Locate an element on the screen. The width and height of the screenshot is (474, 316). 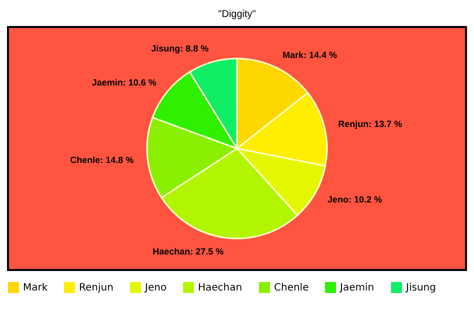
legend-label: Jaemin is located at coordinates (356, 288).